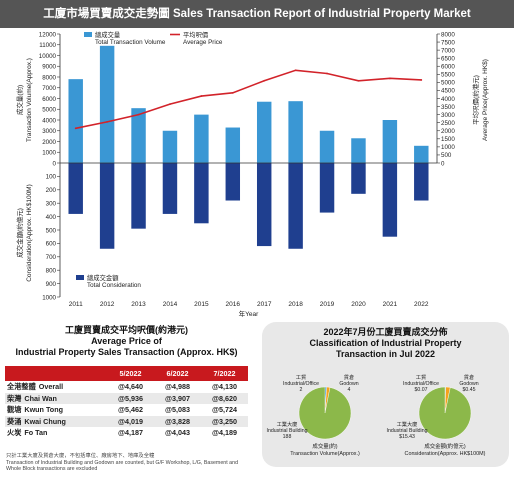 The width and height of the screenshot is (514, 478). What do you see at coordinates (177, 373) in the screenshot?
I see `column-header: 6/2022` at bounding box center [177, 373].